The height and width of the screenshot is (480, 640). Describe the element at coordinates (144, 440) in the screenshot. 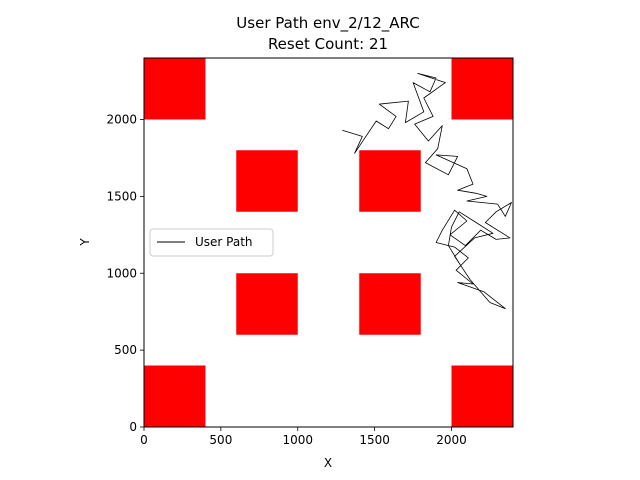

I see `x-tick-label: 0` at that location.